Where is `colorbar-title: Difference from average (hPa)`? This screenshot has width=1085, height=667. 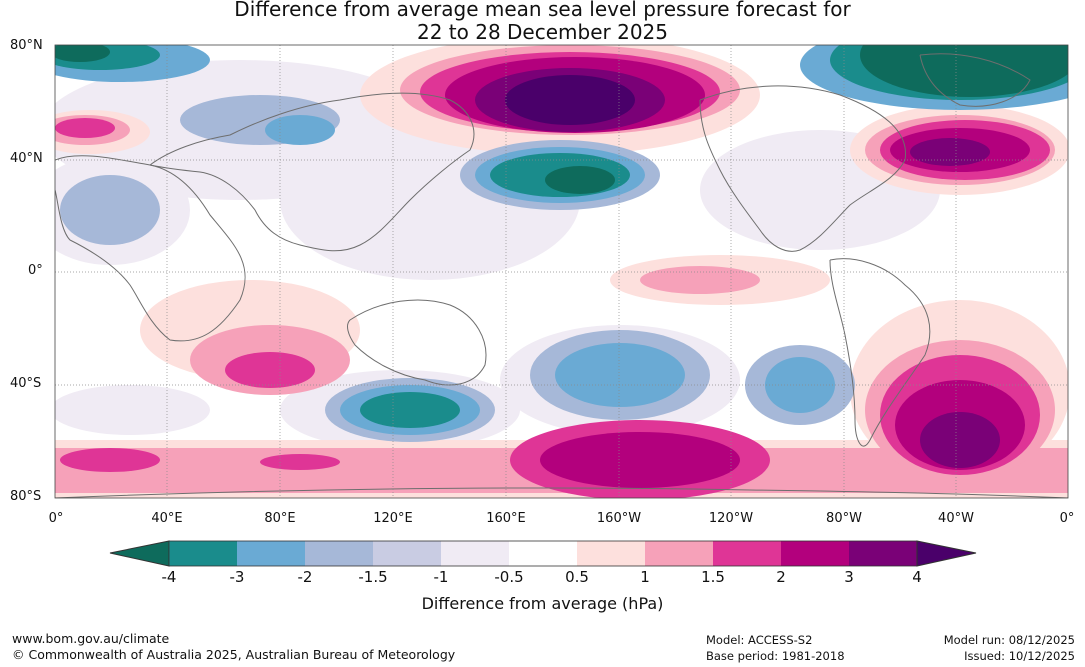 colorbar-title: Difference from average (hPa) is located at coordinates (542, 603).